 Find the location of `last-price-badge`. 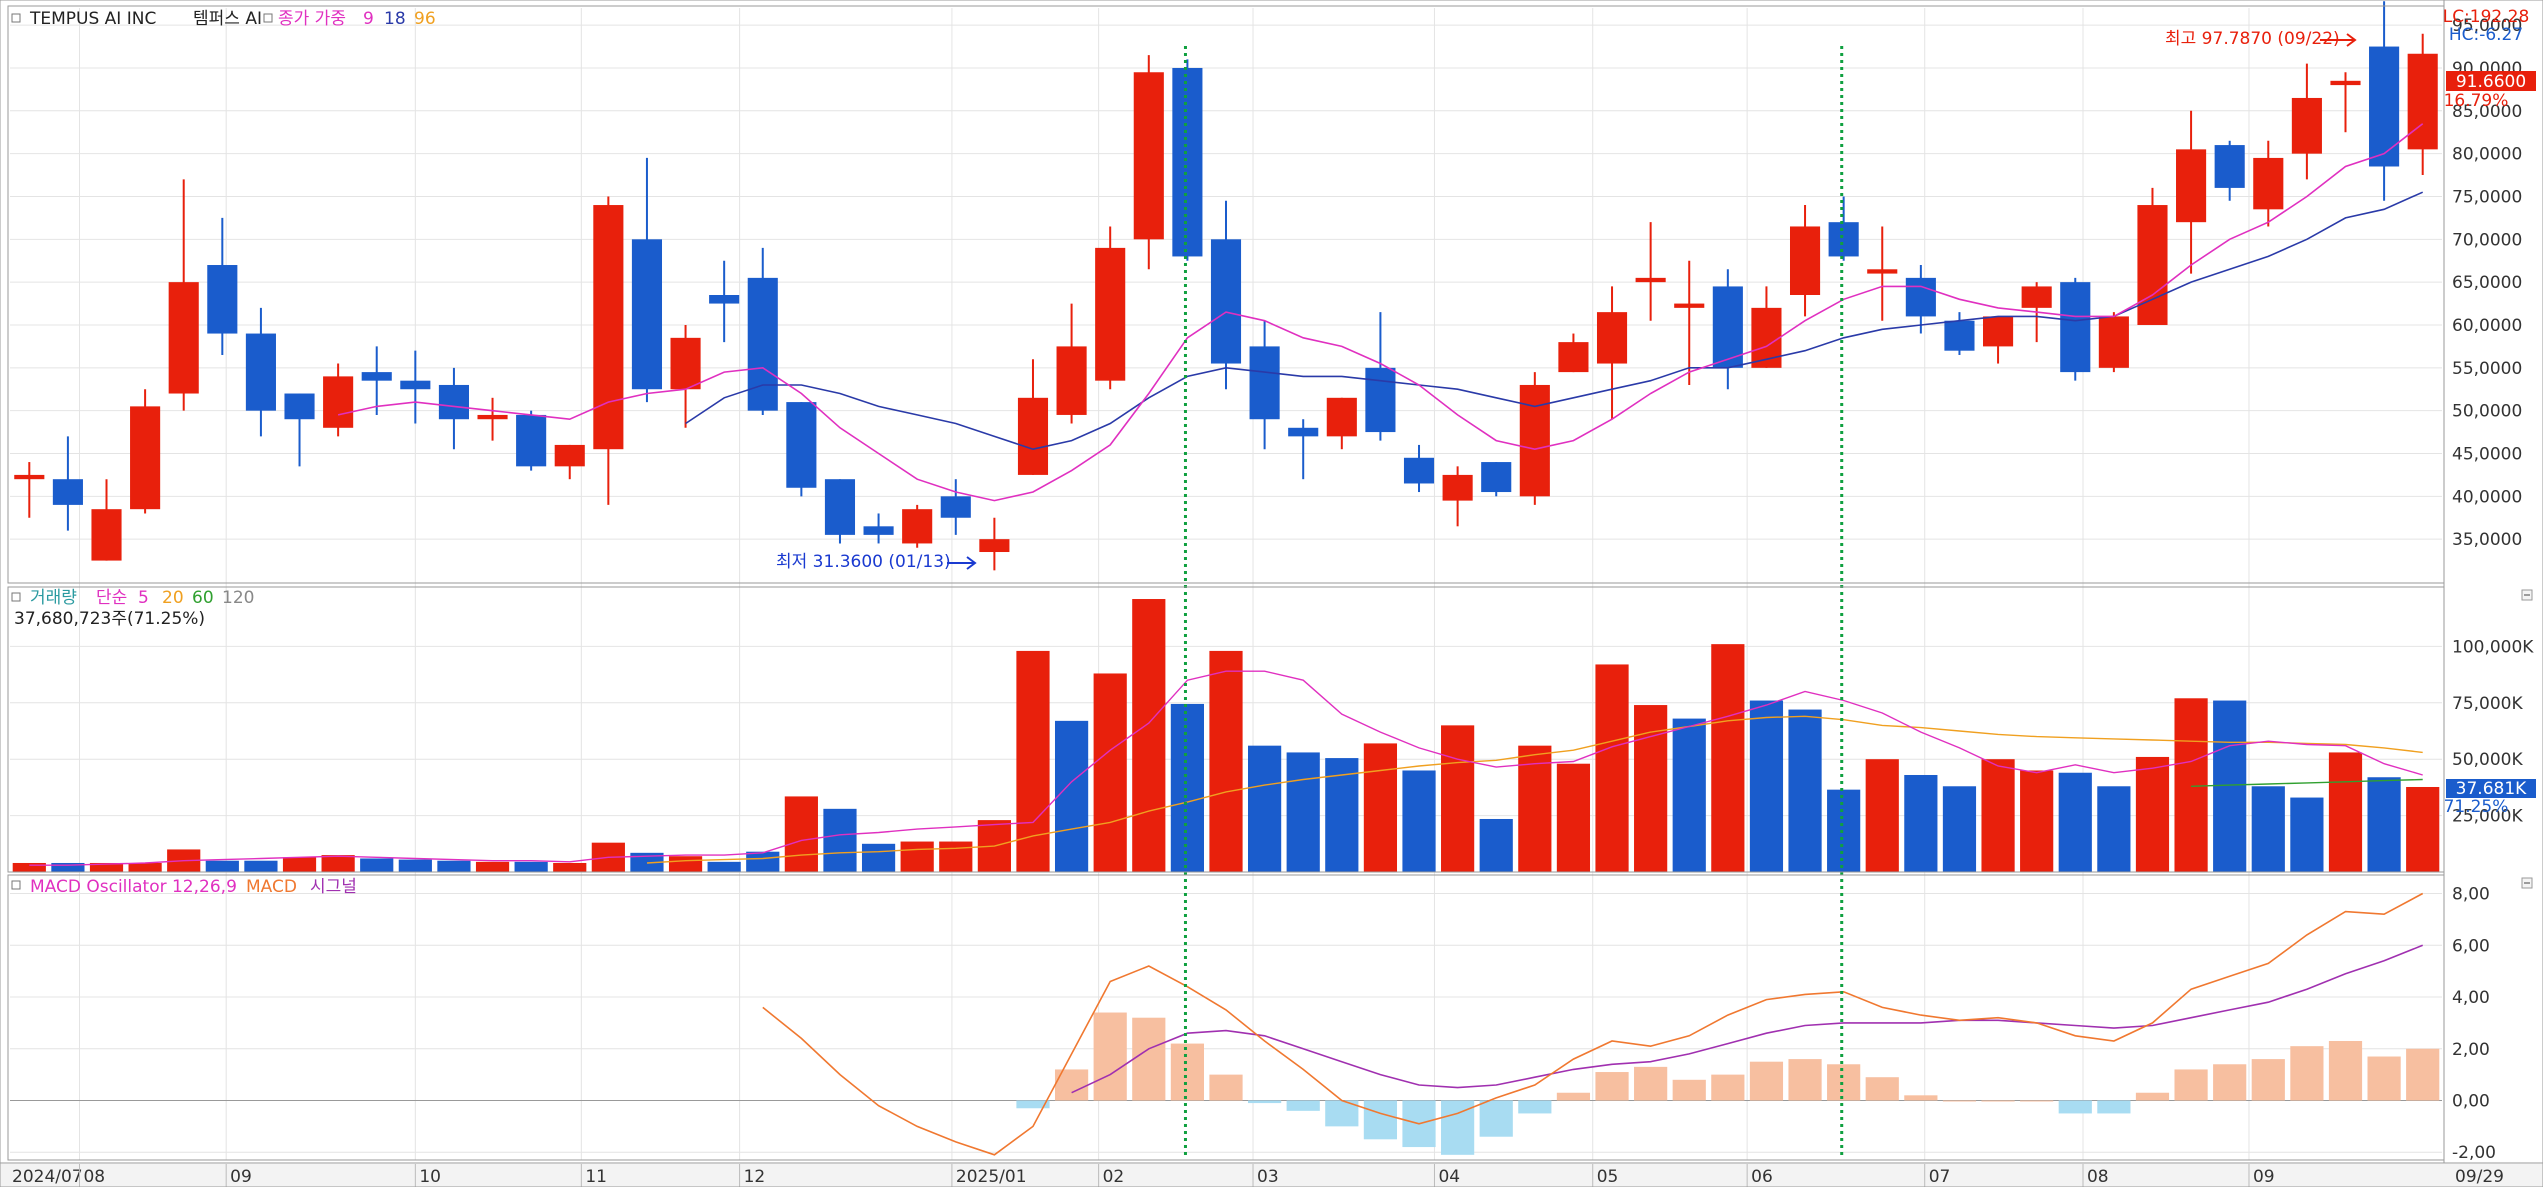

last-price-badge is located at coordinates (2491, 81).